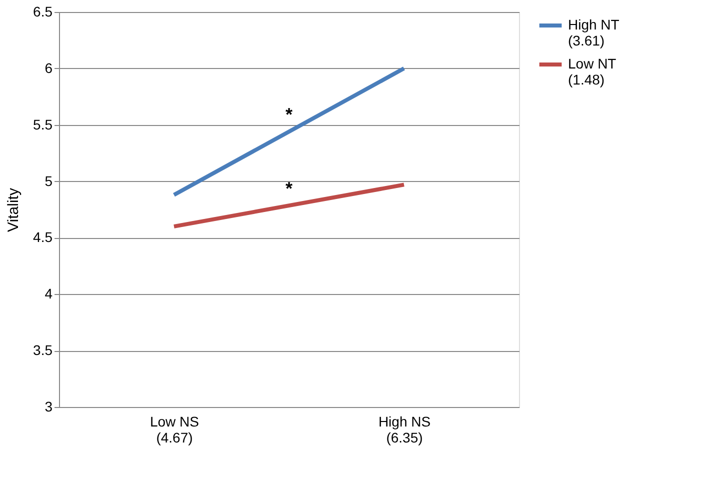 The height and width of the screenshot is (496, 713). I want to click on y-tick-label: 3.5, so click(43, 350).